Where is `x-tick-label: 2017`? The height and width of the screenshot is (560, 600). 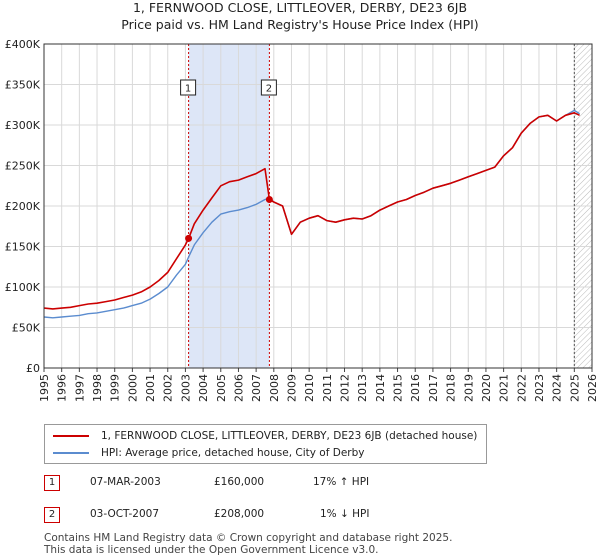
x-tick-label: 2017 is located at coordinates (433, 388).